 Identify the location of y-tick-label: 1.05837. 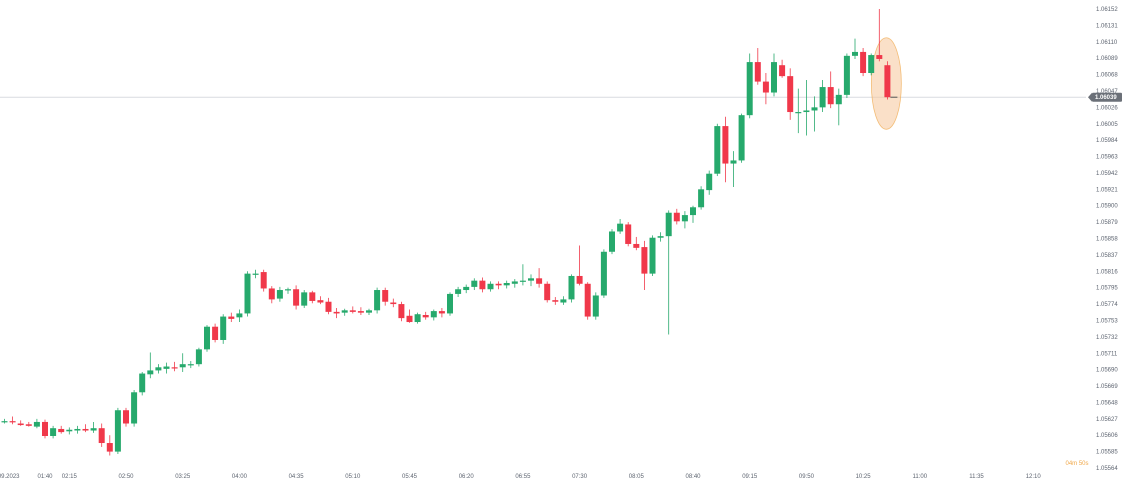
(1107, 256).